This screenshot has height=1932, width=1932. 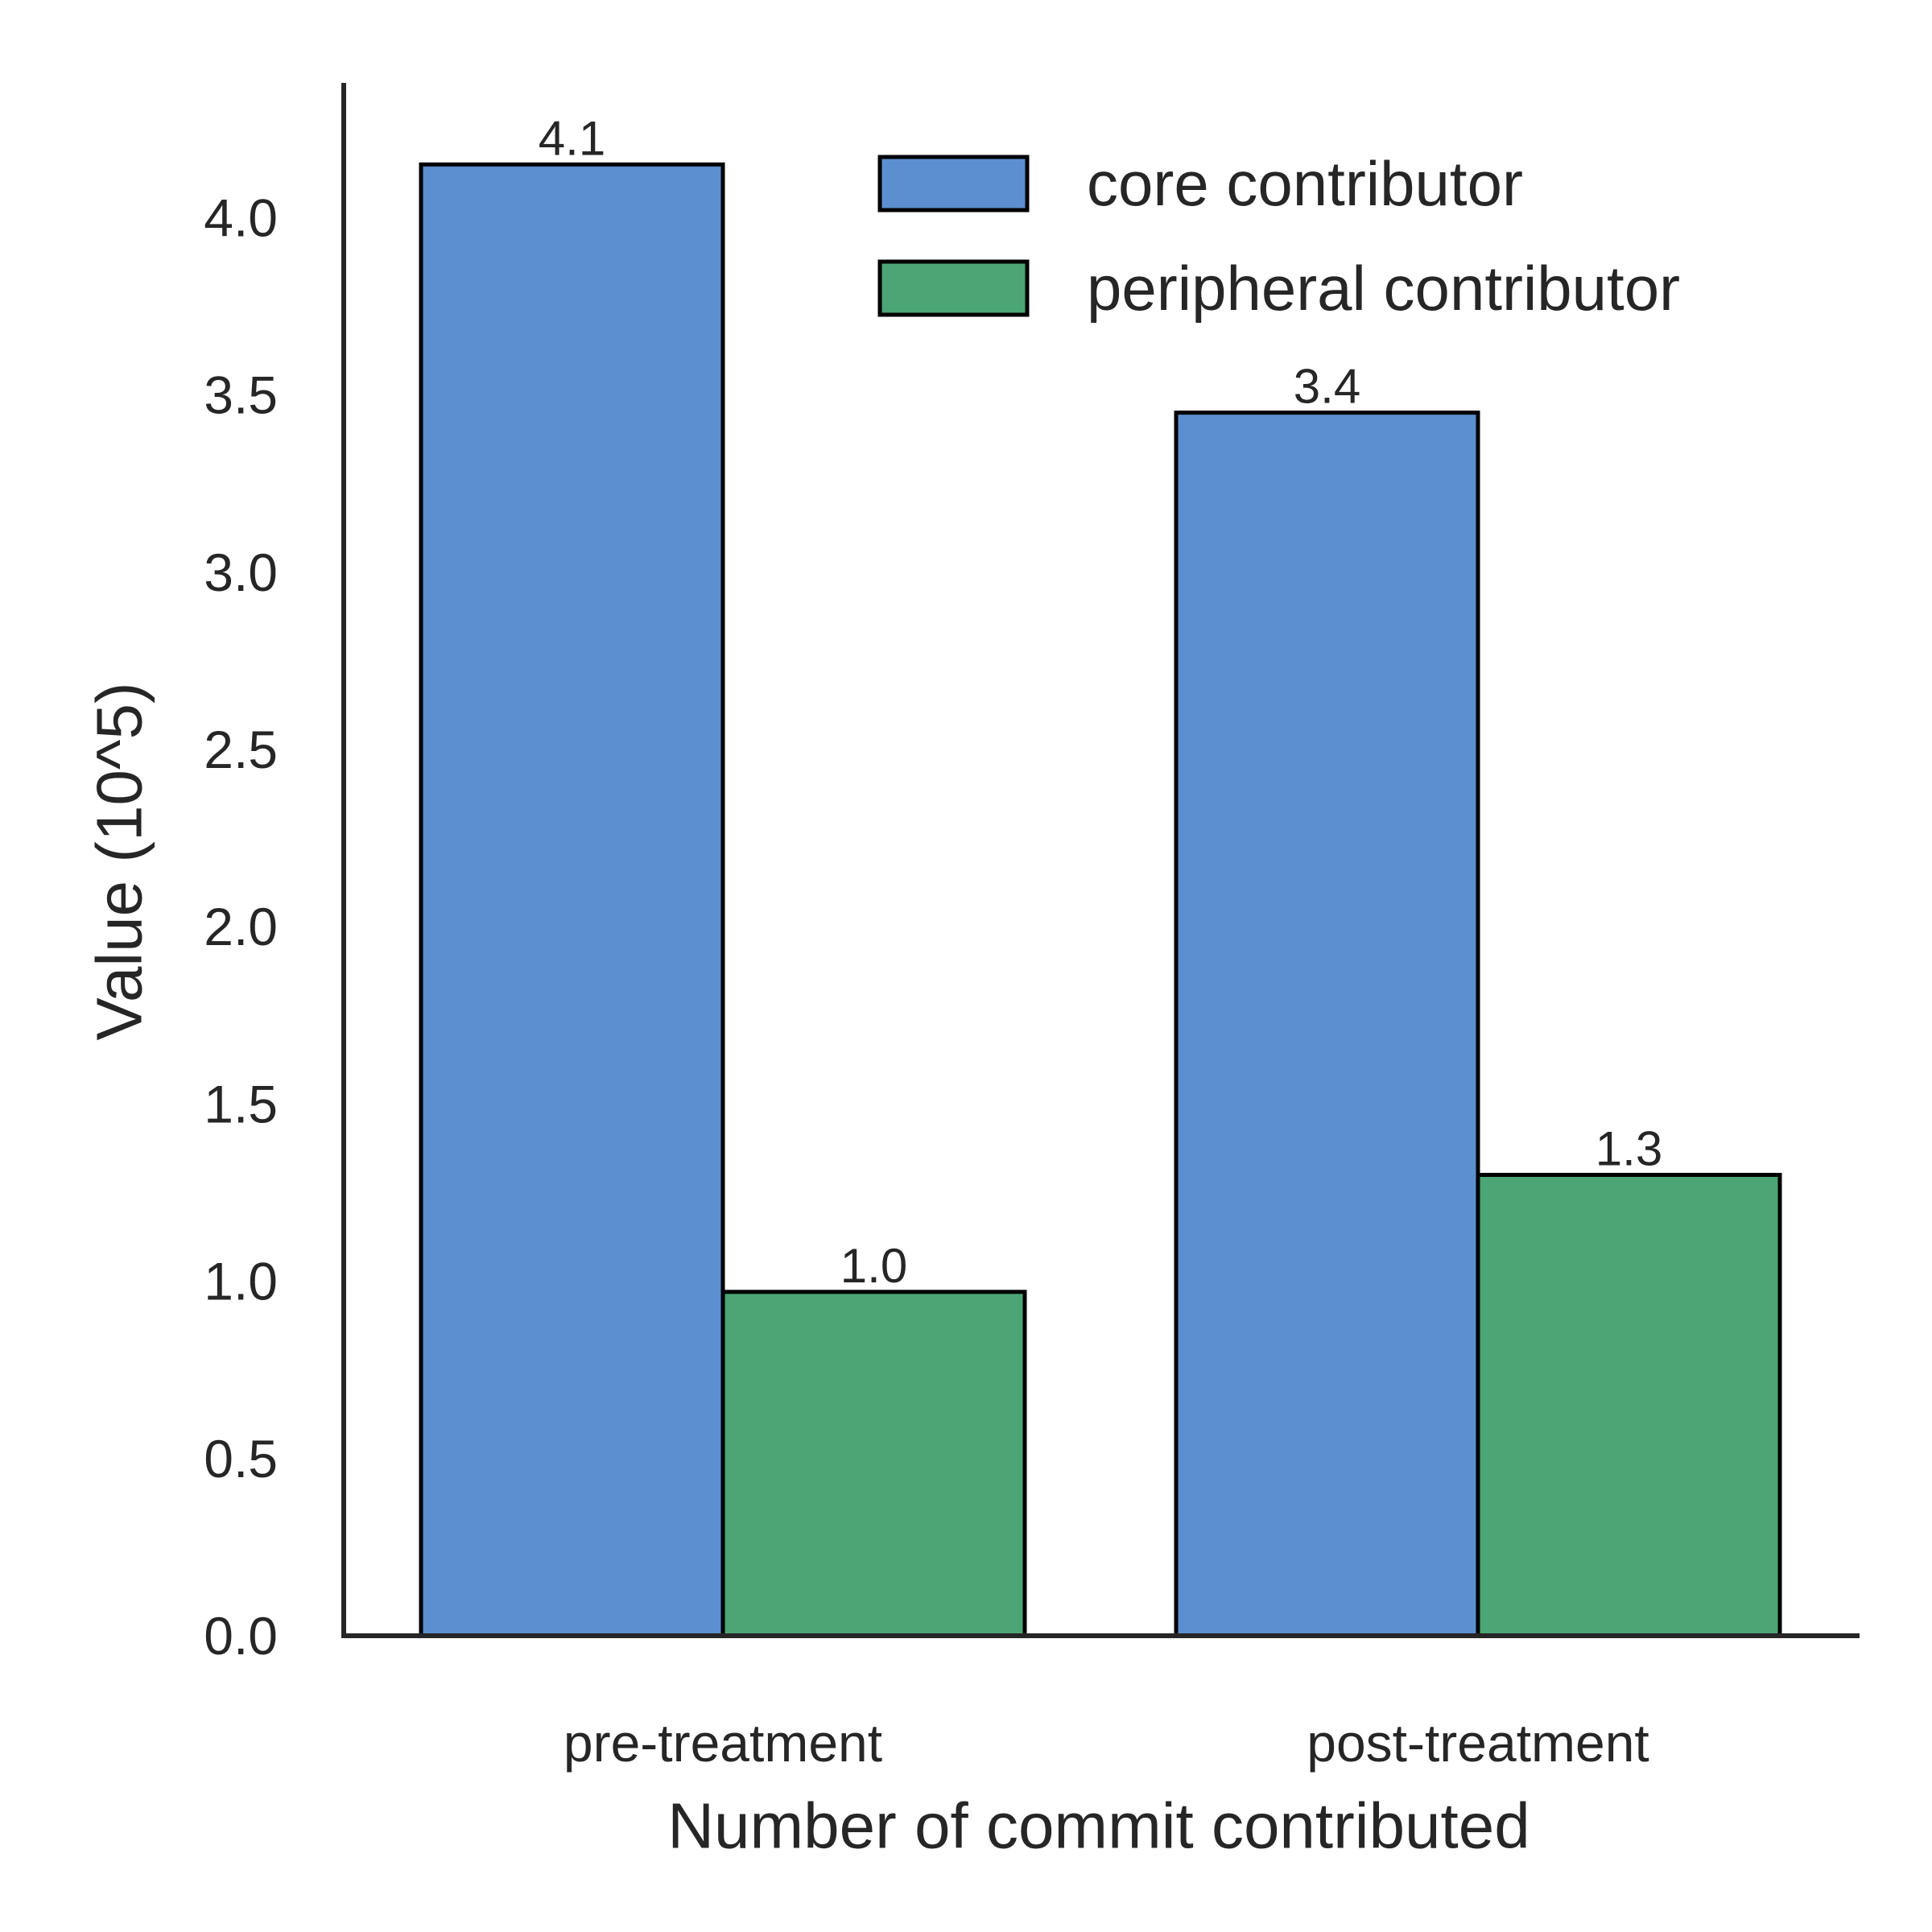 I want to click on y-tick-label: 3.0, so click(x=241, y=572).